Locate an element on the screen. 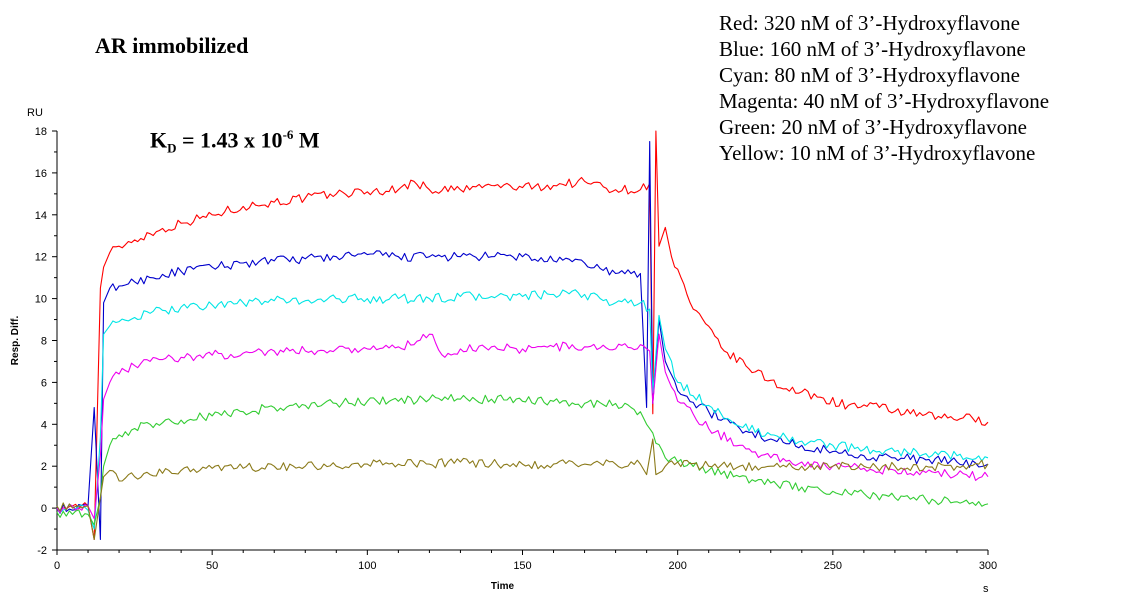 This screenshot has width=1141, height=595. y-tick-label: 0 is located at coordinates (44, 509).